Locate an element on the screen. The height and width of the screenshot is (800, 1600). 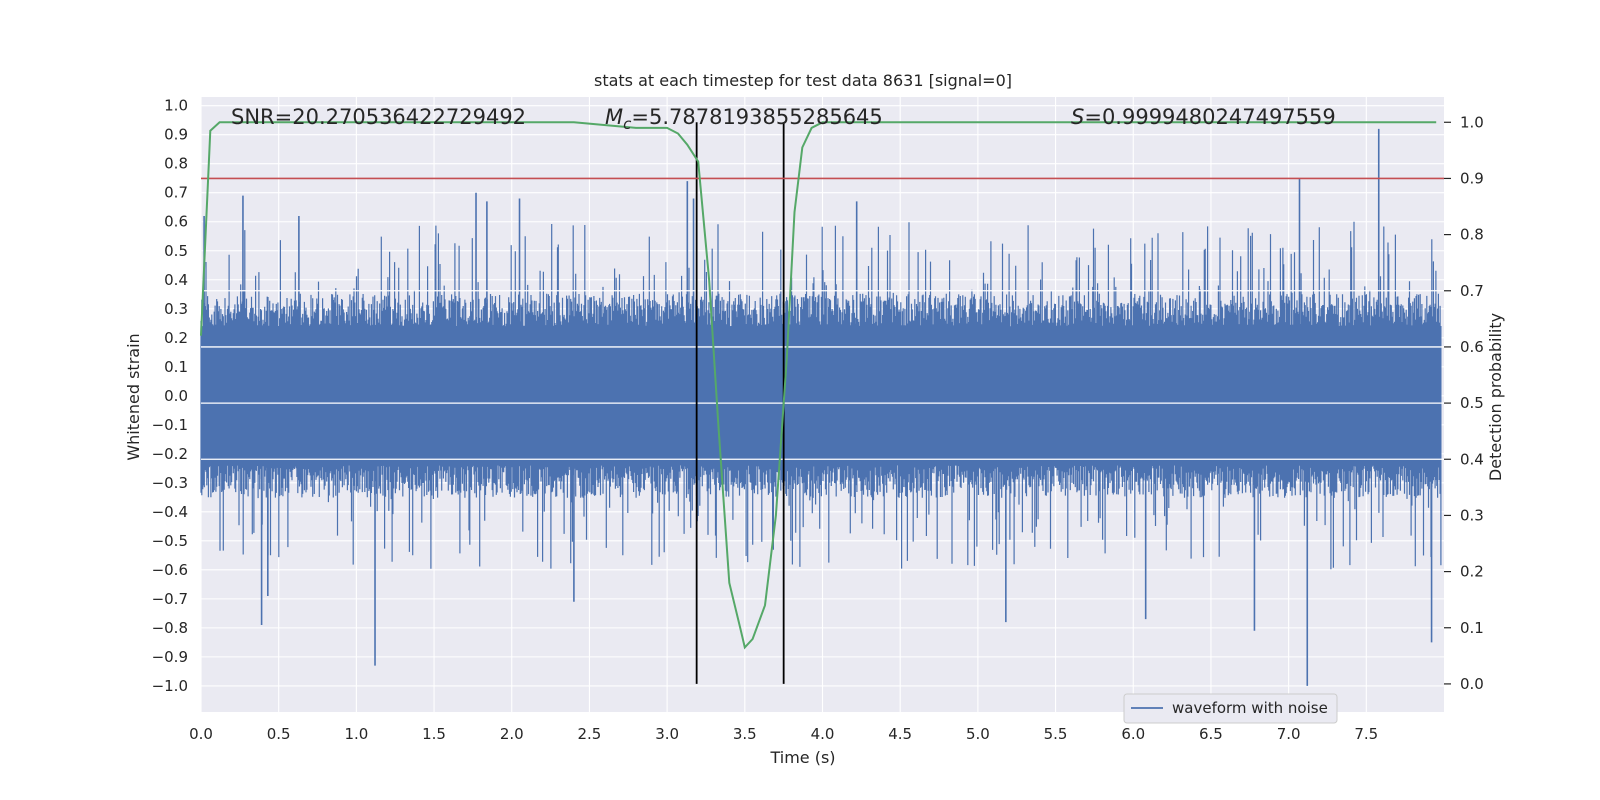
y2-tick-label: 1.0 is located at coordinates (1472, 122).